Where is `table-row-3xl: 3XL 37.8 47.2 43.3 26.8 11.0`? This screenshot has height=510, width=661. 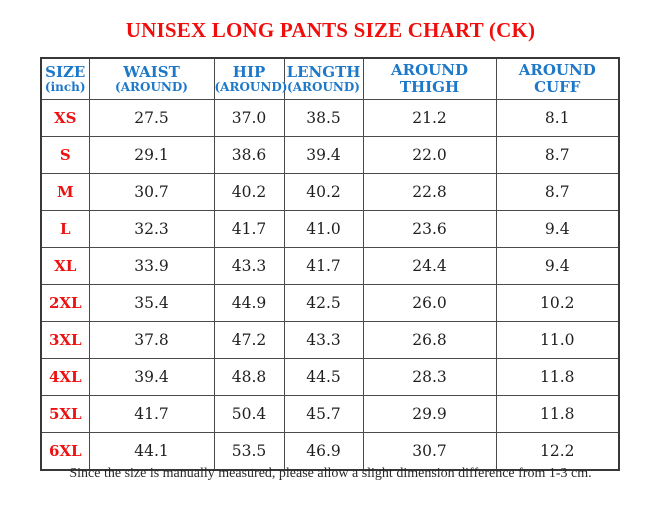
table-row-3xl: 3XL 37.8 47.2 43.3 26.8 11.0 is located at coordinates (330, 340).